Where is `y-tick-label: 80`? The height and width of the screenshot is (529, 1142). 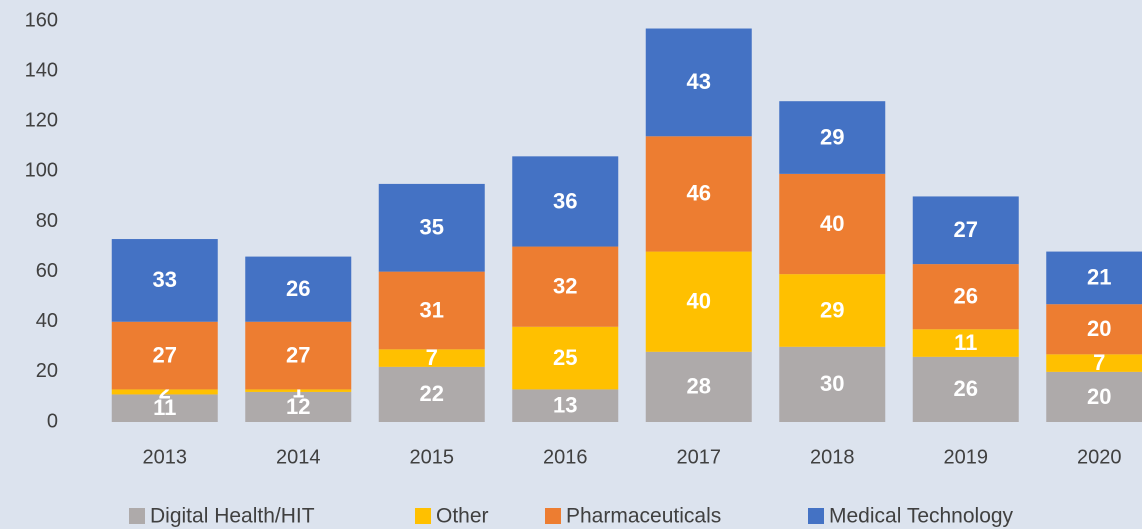
y-tick-label: 80 is located at coordinates (47, 221).